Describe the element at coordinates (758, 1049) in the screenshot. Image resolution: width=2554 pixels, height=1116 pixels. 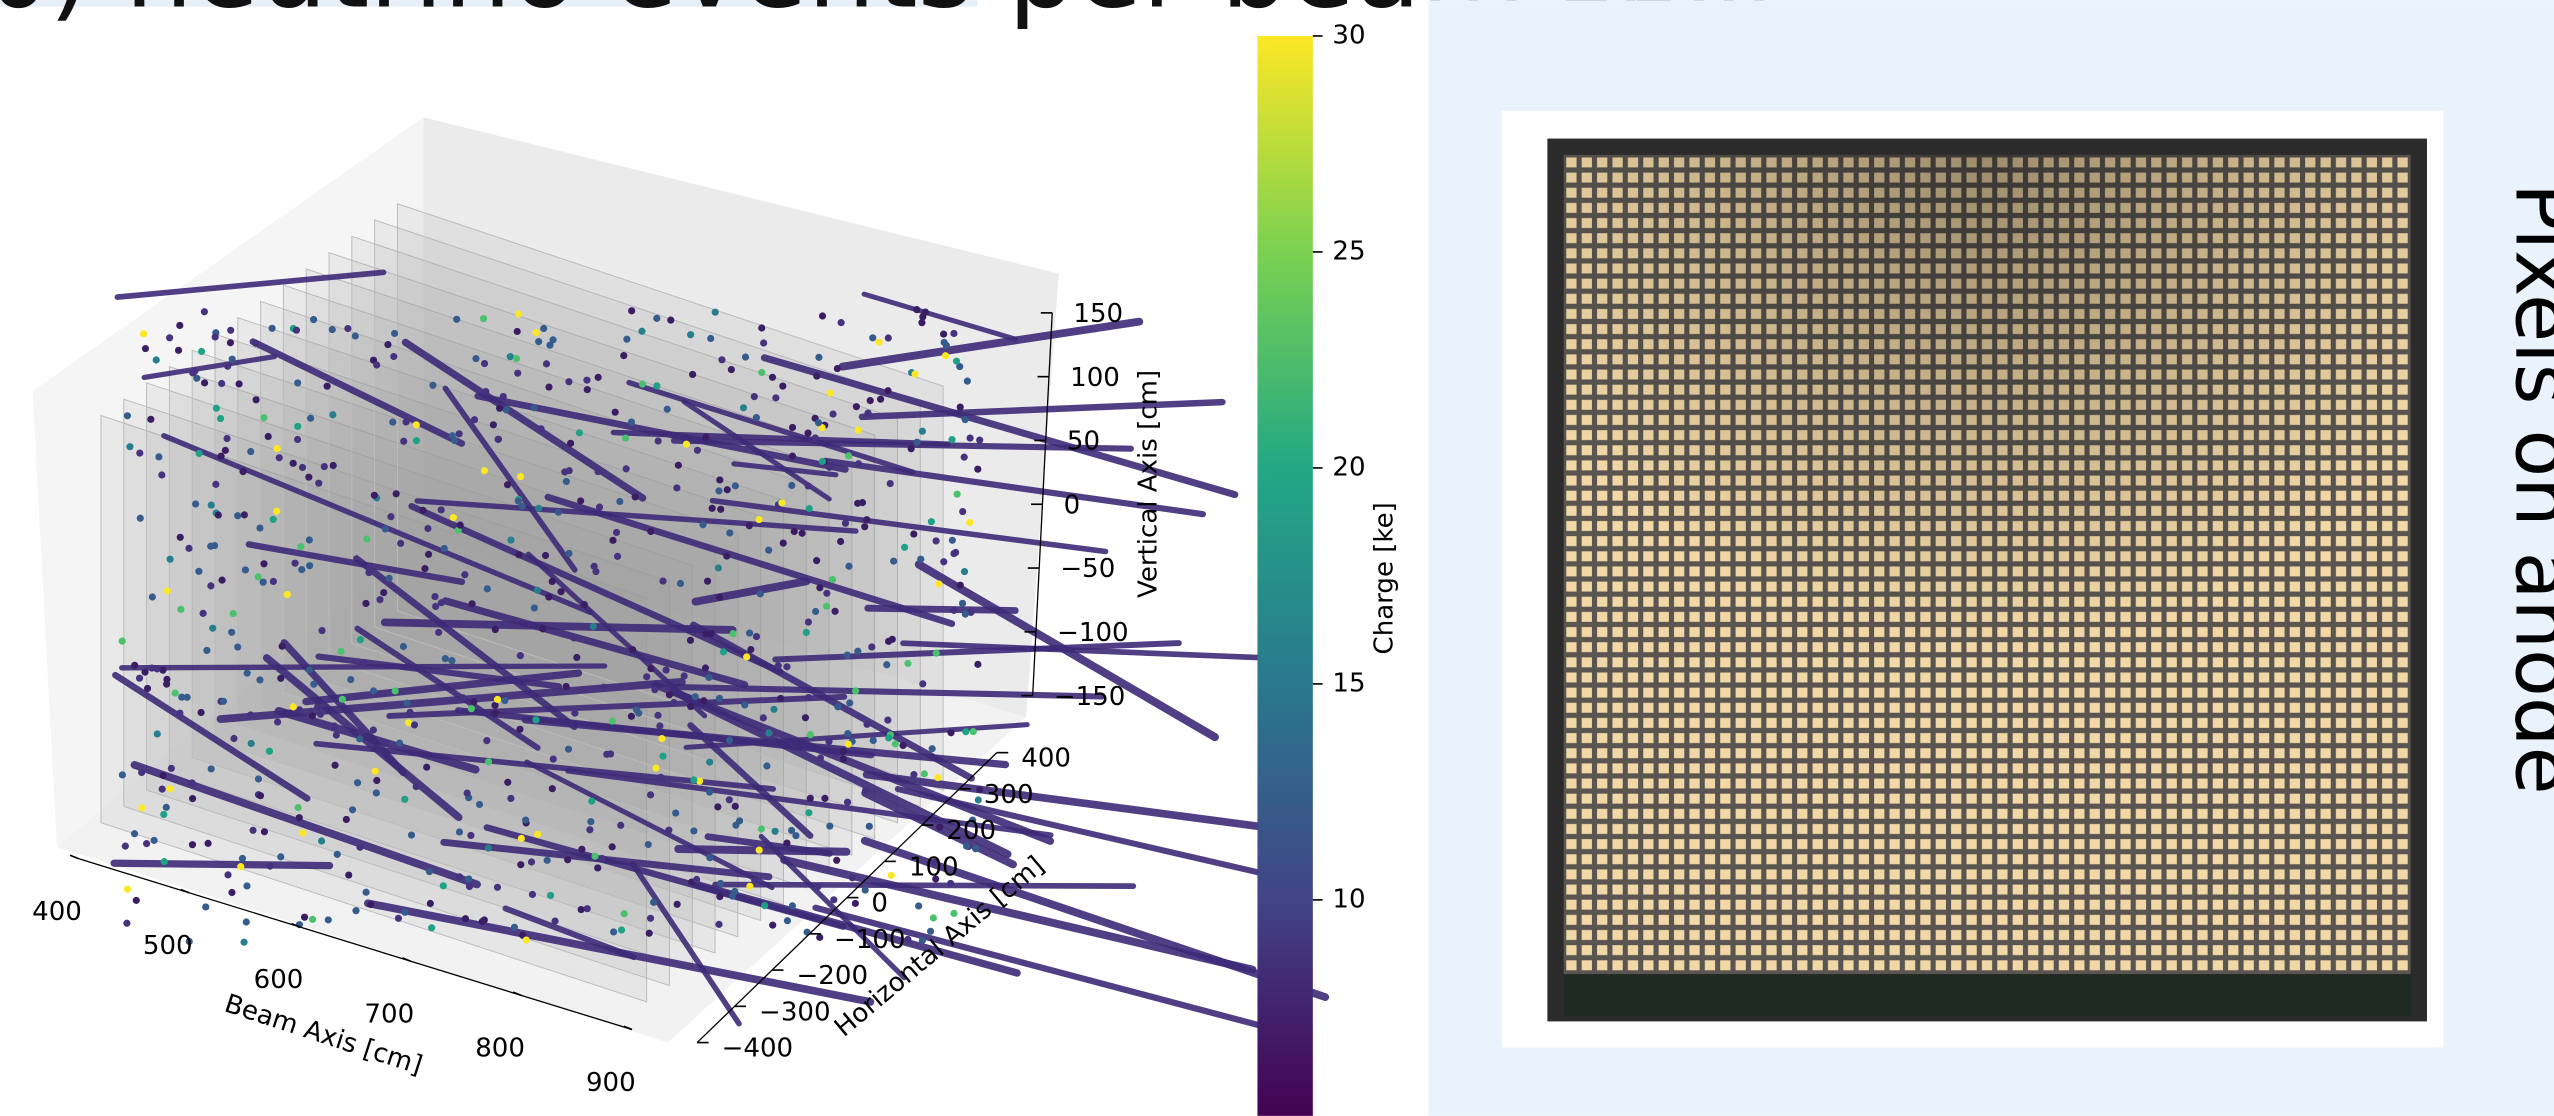
I see `tick-label: −400` at that location.